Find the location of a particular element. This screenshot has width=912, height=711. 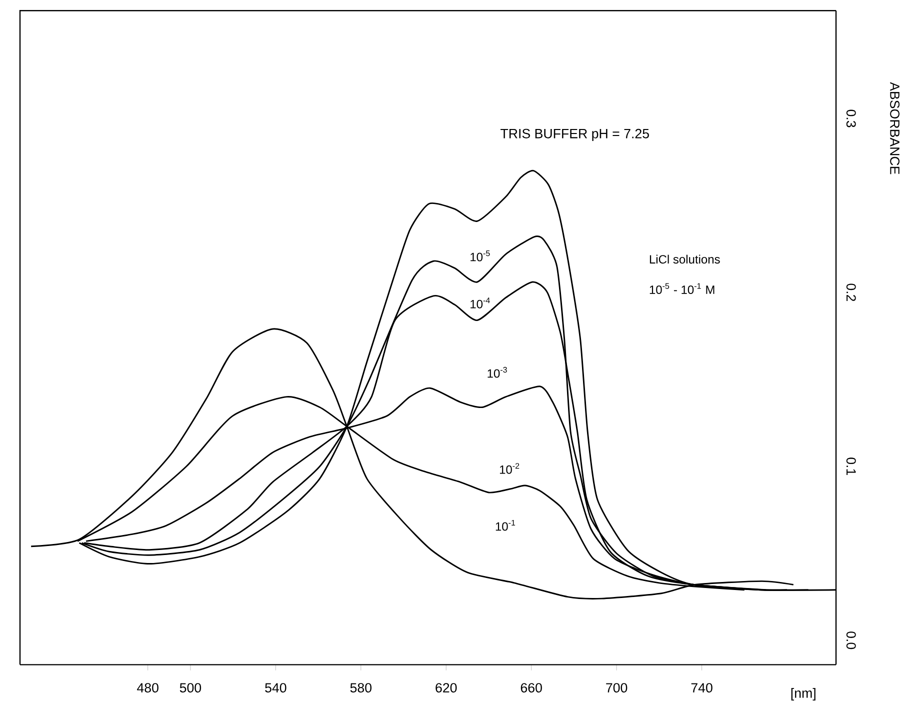

y-axis-title: ABSORBANCE is located at coordinates (895, 128).